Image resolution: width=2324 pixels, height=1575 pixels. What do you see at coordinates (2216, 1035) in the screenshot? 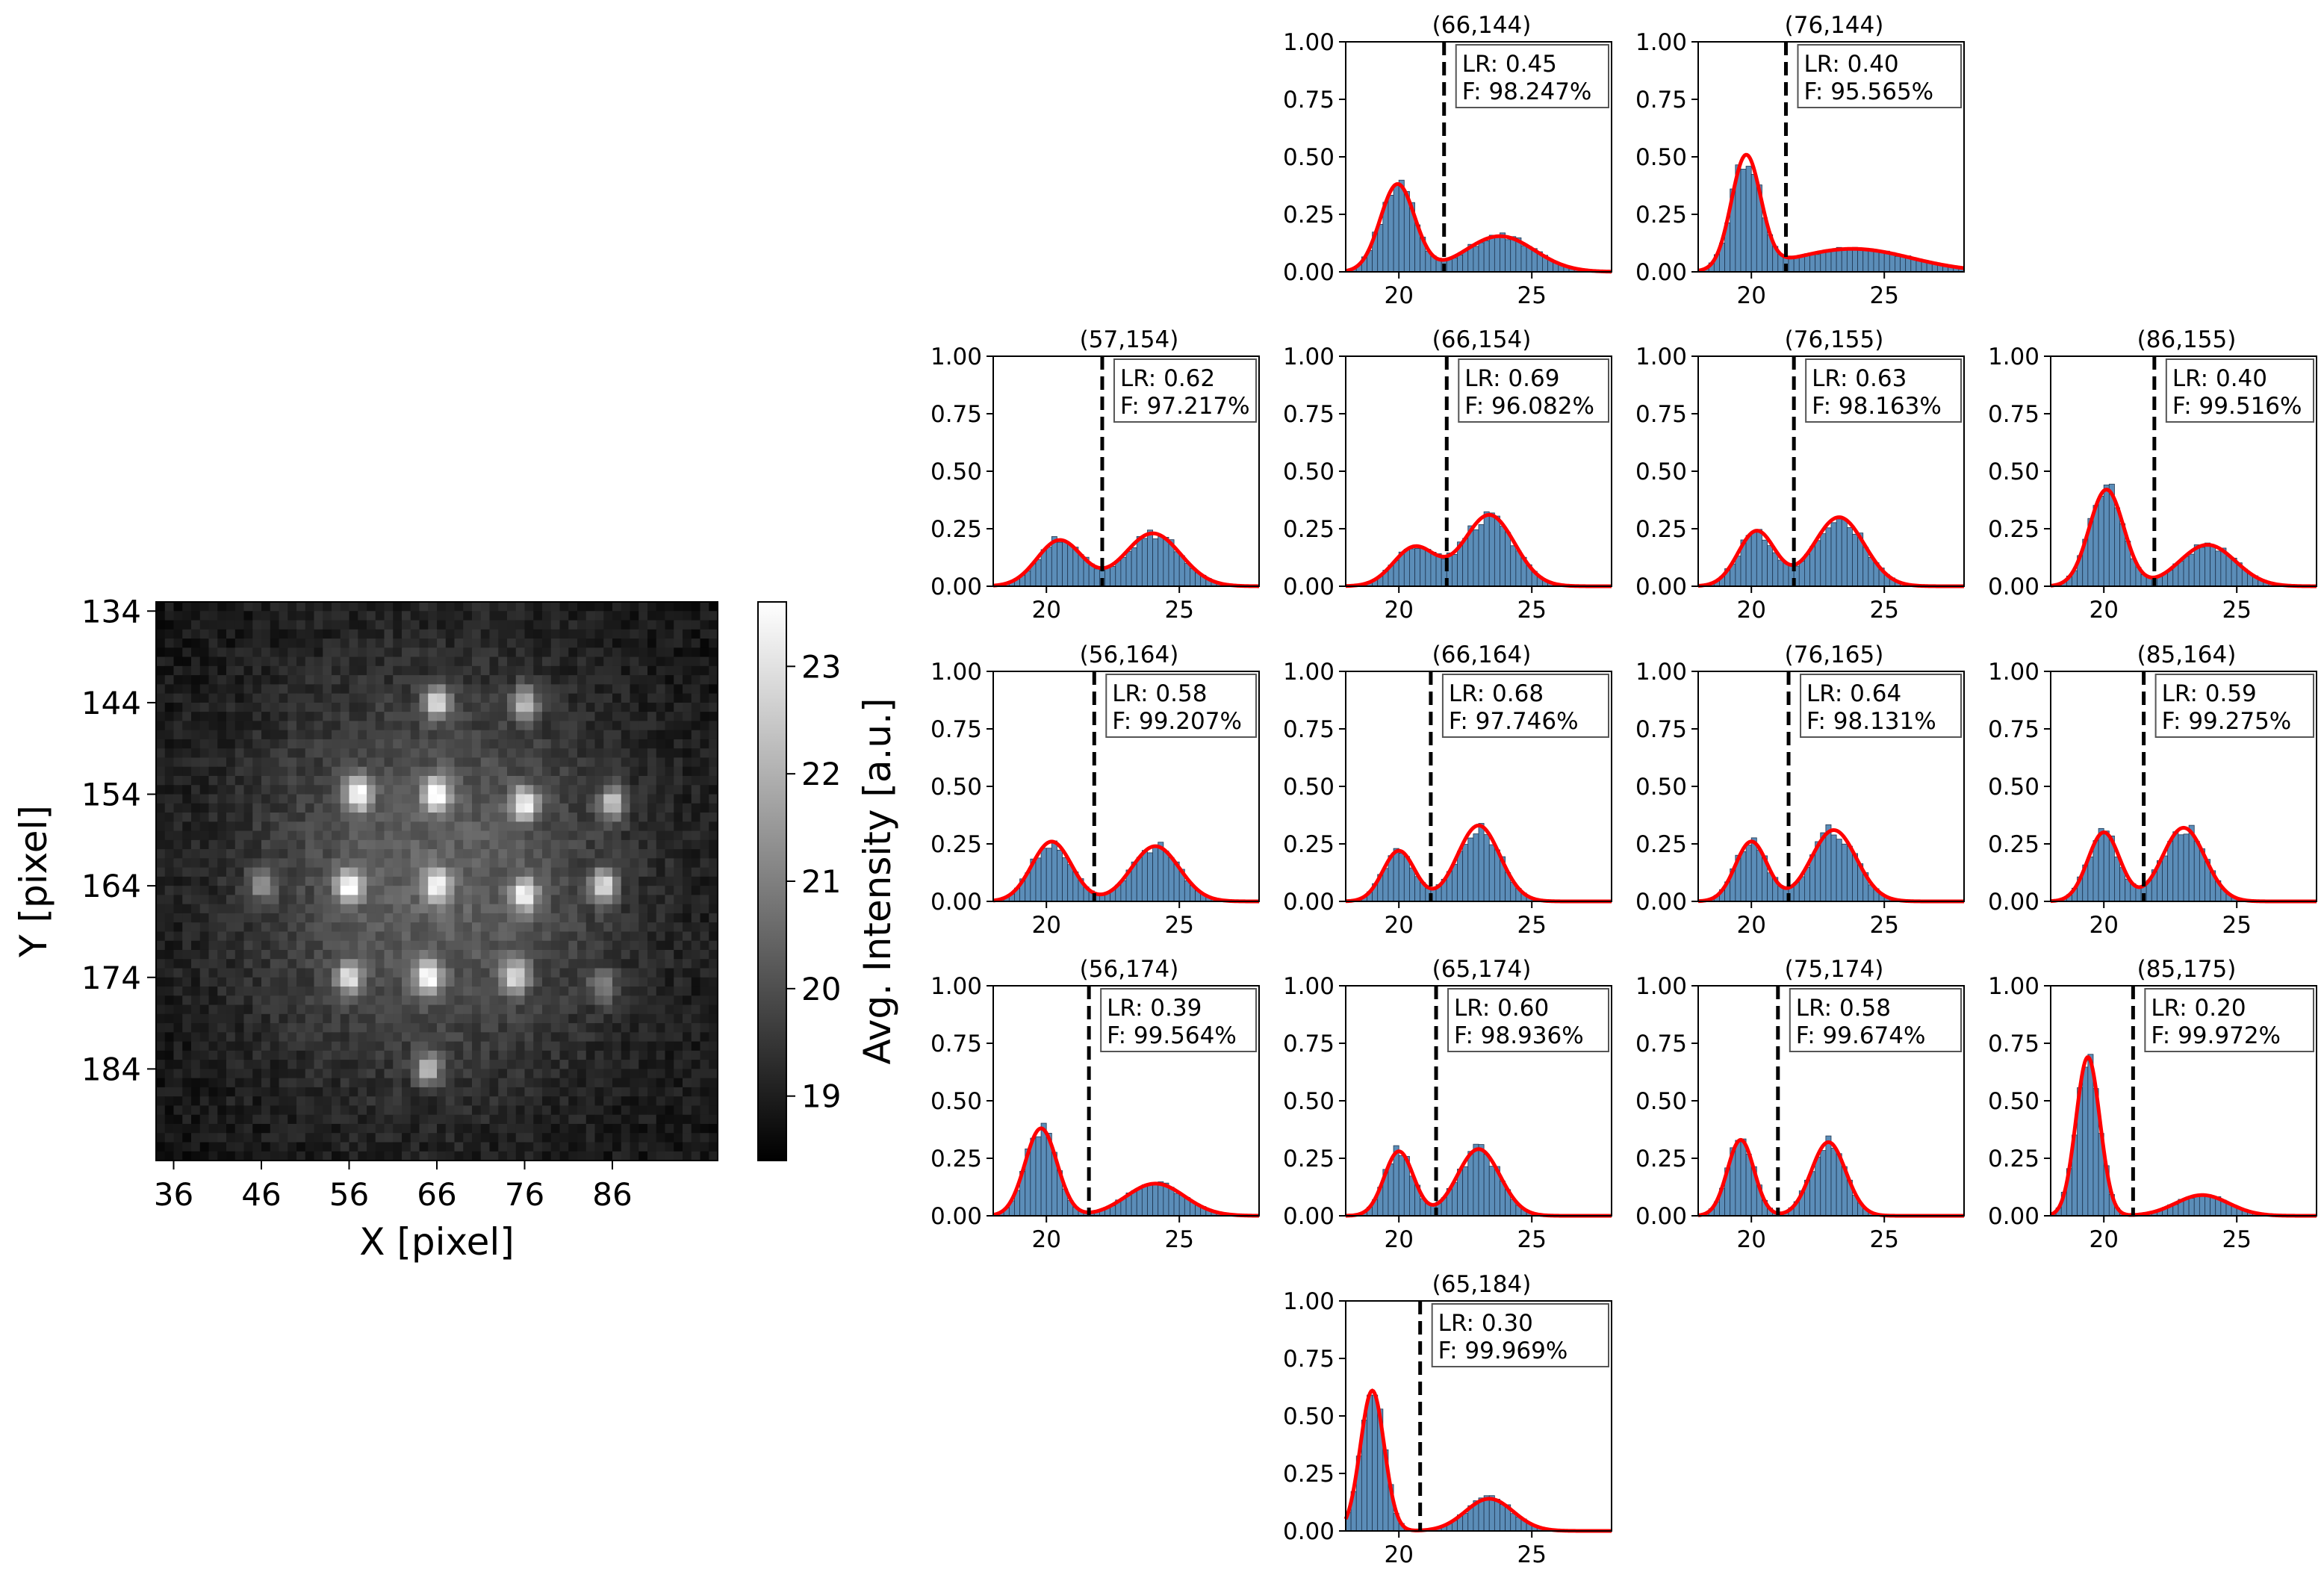
I see `fidelity-label: F: 99.972%` at bounding box center [2216, 1035].